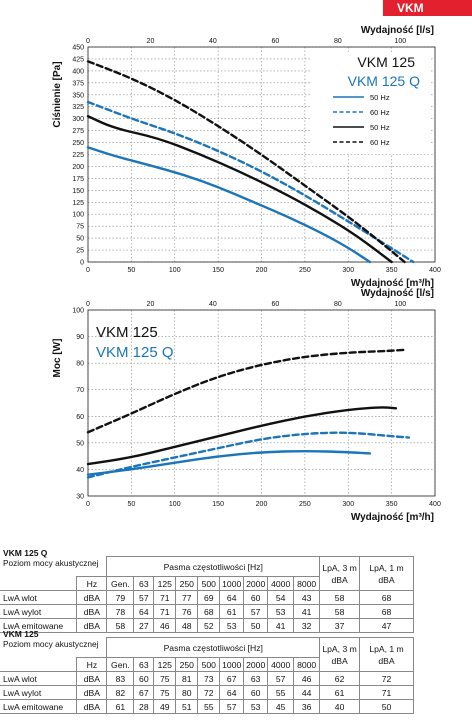 The image size is (472, 723). I want to click on chart2-x-tick-label: 150, so click(218, 504).